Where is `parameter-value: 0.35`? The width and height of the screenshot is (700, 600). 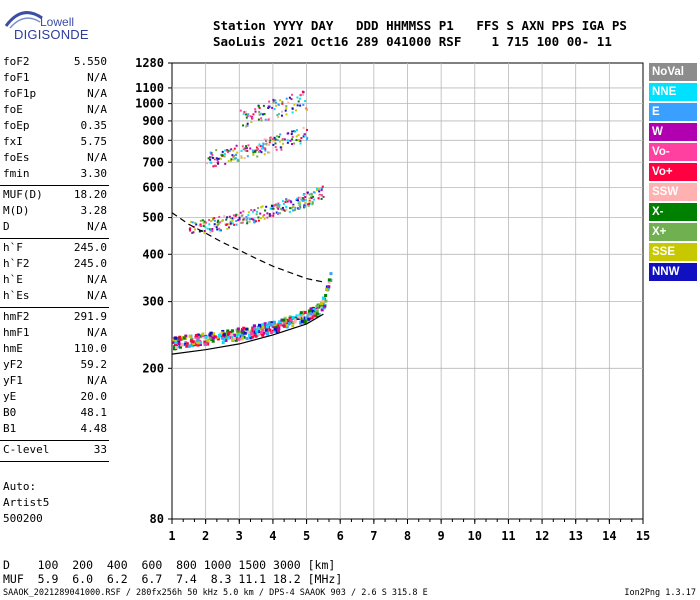 parameter-value: 0.35 is located at coordinates (94, 125).